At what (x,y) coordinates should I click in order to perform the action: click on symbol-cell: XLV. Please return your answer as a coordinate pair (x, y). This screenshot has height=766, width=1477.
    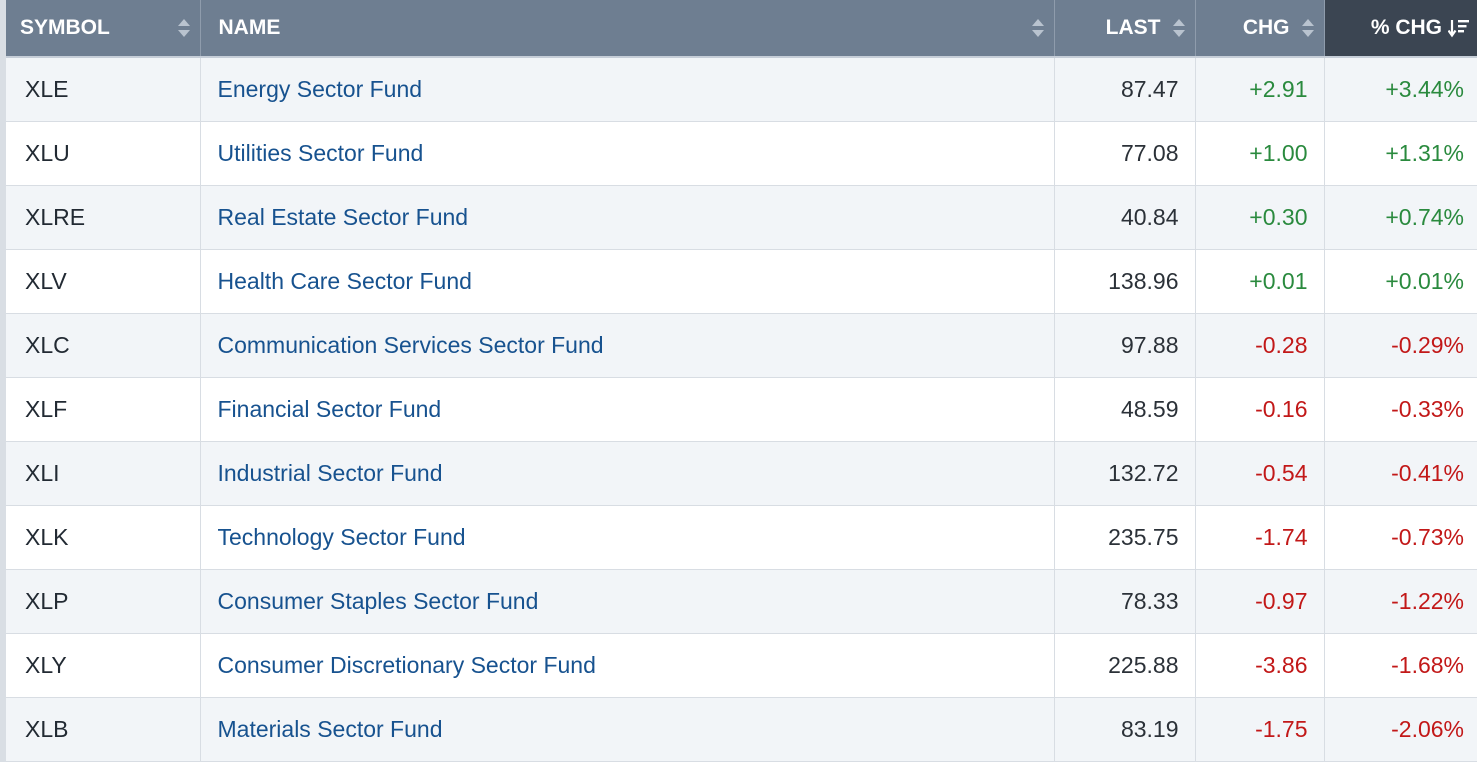
    Looking at the image, I should click on (100, 281).